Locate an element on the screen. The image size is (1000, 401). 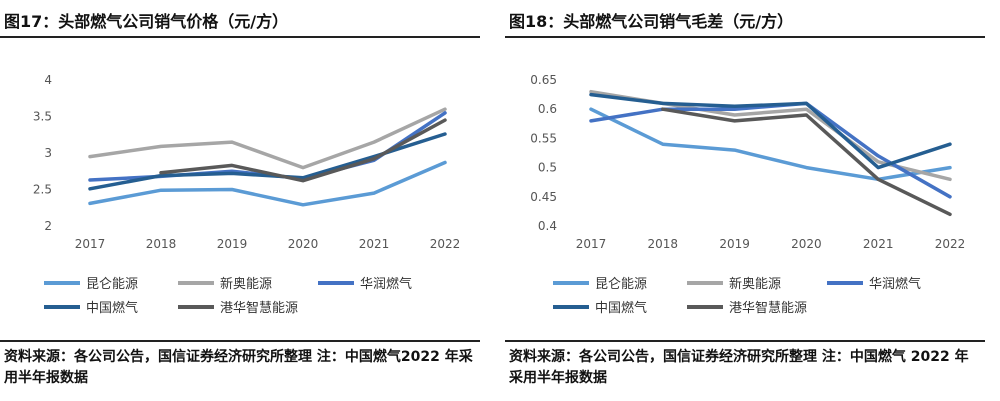
y-tick-label: 0.45 is located at coordinates (543, 197).